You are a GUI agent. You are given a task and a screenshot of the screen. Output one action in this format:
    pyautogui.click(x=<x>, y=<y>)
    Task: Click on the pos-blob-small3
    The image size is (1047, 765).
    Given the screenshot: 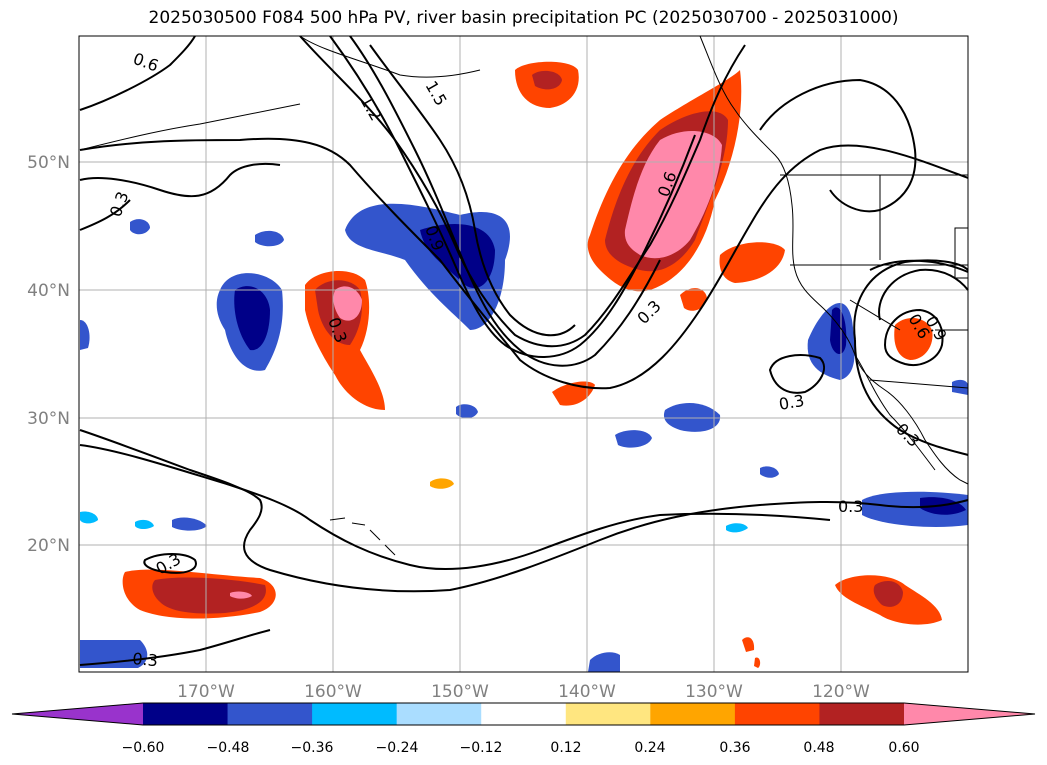 What is the action you would take?
    pyautogui.click(x=693, y=299)
    